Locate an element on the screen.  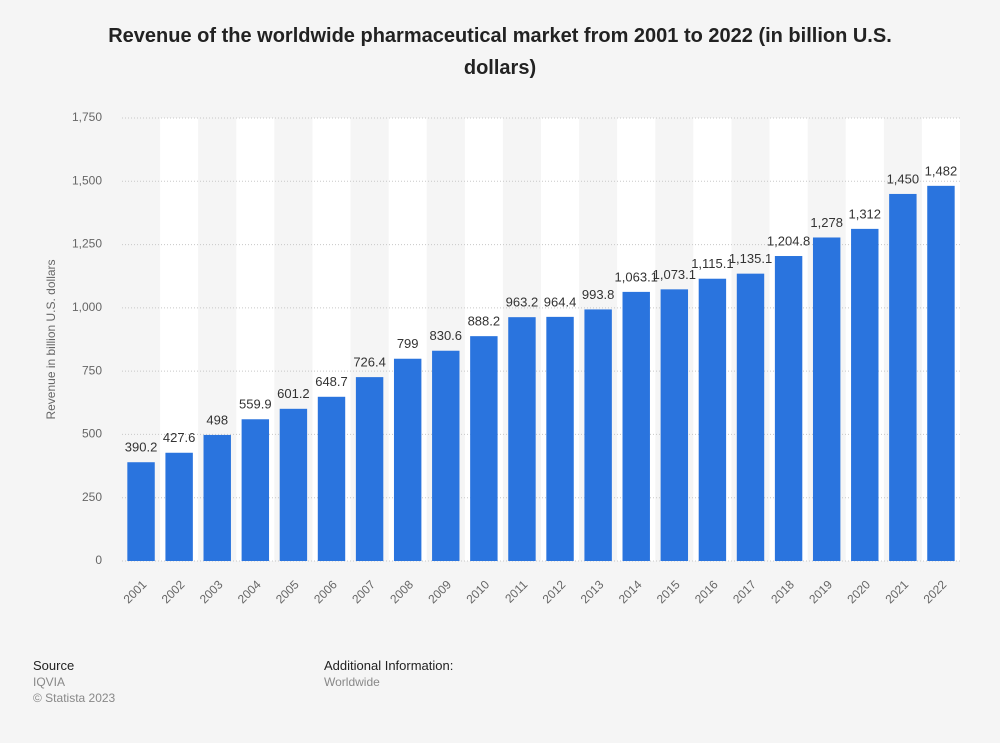
y-axis-label: Revenue in billion U.S. dollars is located at coordinates (51, 339).